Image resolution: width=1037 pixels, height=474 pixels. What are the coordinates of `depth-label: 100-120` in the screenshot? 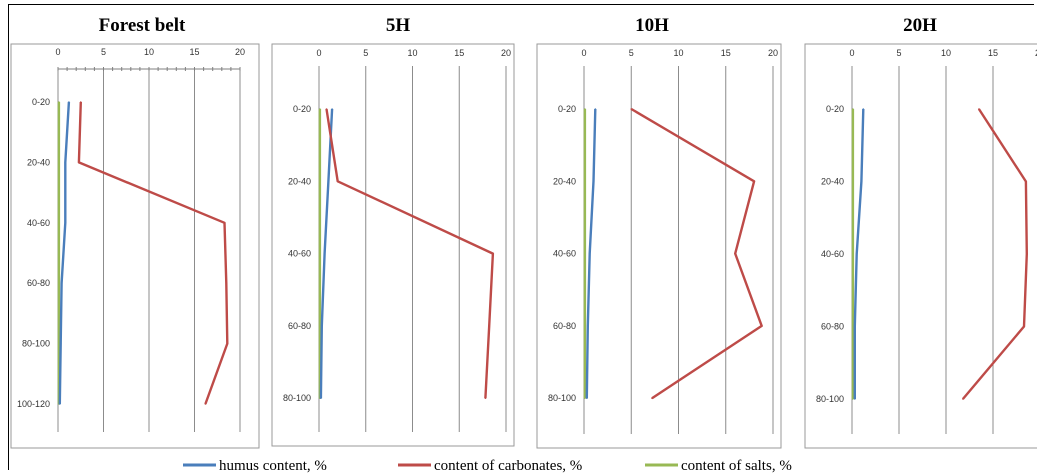 It's located at (33, 404).